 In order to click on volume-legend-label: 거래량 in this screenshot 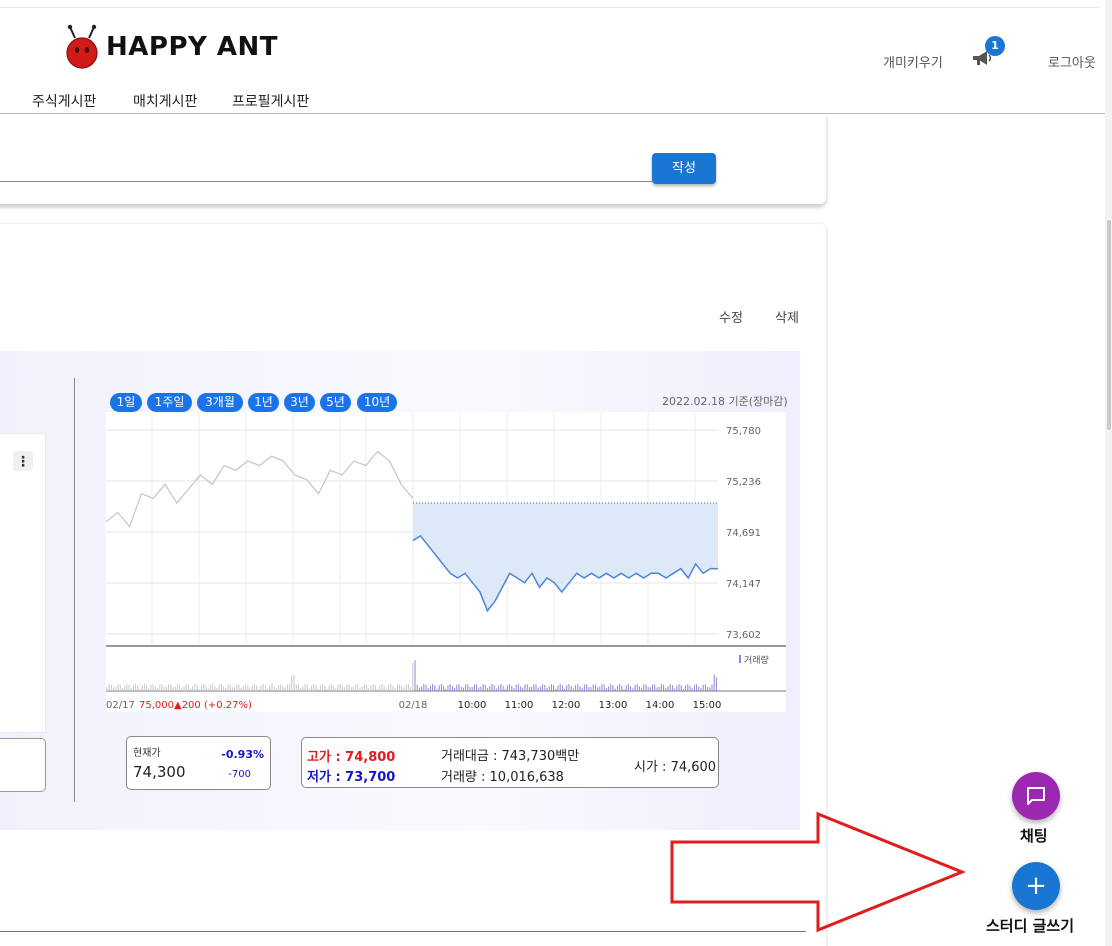, I will do `click(756, 660)`.